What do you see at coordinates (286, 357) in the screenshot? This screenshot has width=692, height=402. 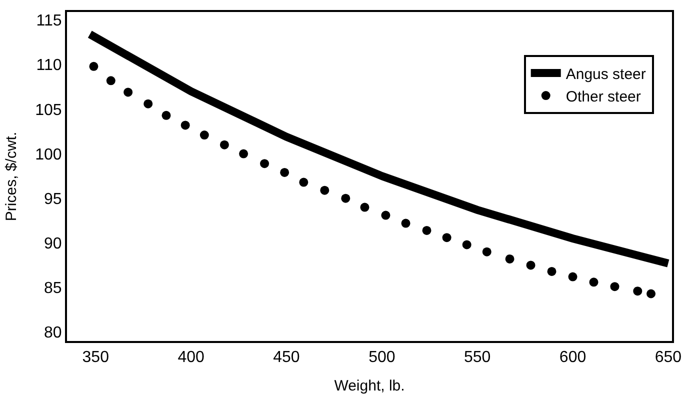 I see `x-tick-label: 450` at bounding box center [286, 357].